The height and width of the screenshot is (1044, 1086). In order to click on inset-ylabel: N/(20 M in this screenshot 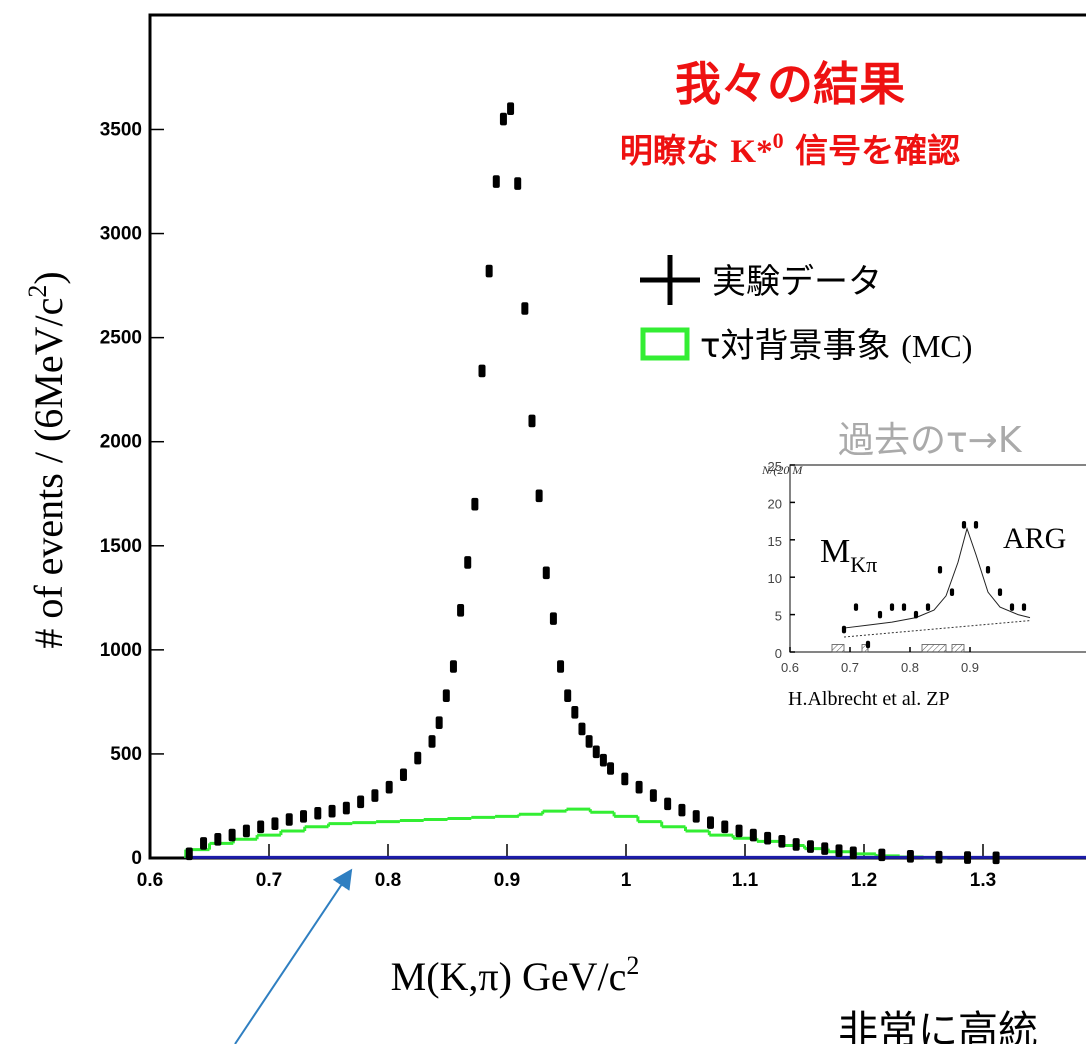, I will do `click(782, 470)`.